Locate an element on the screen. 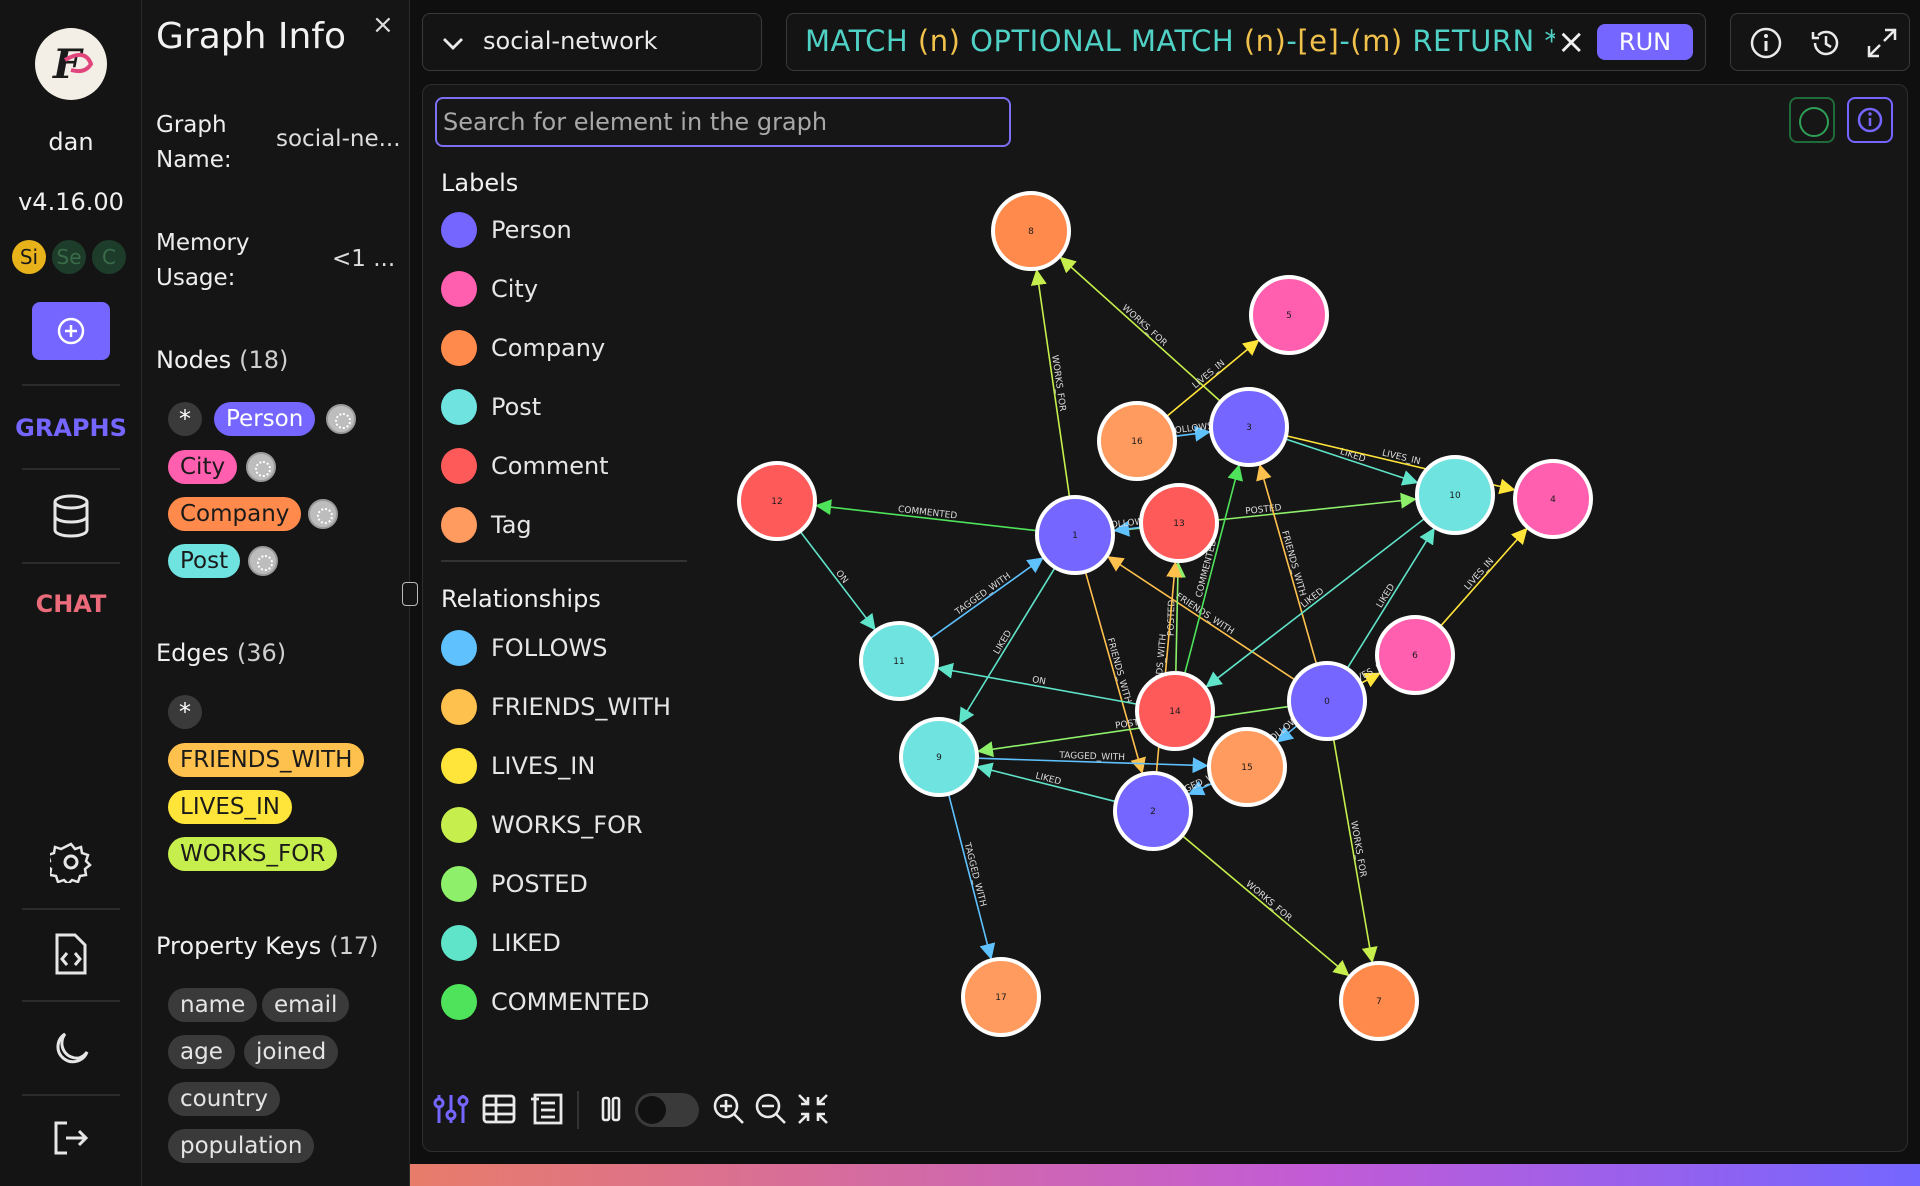 The height and width of the screenshot is (1186, 1920). node-label-person: Person is located at coordinates (265, 419).